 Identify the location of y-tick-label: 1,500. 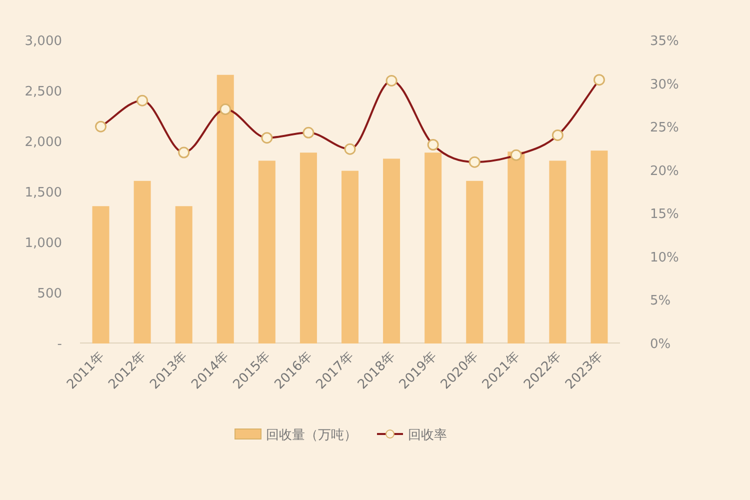
(43, 193).